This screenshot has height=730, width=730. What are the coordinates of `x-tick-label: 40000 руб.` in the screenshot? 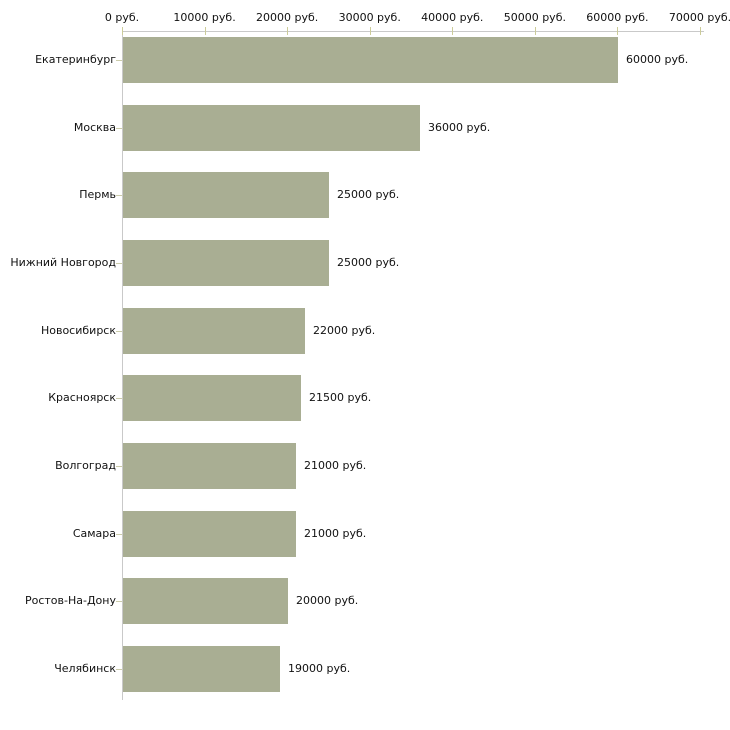 It's located at (452, 17).